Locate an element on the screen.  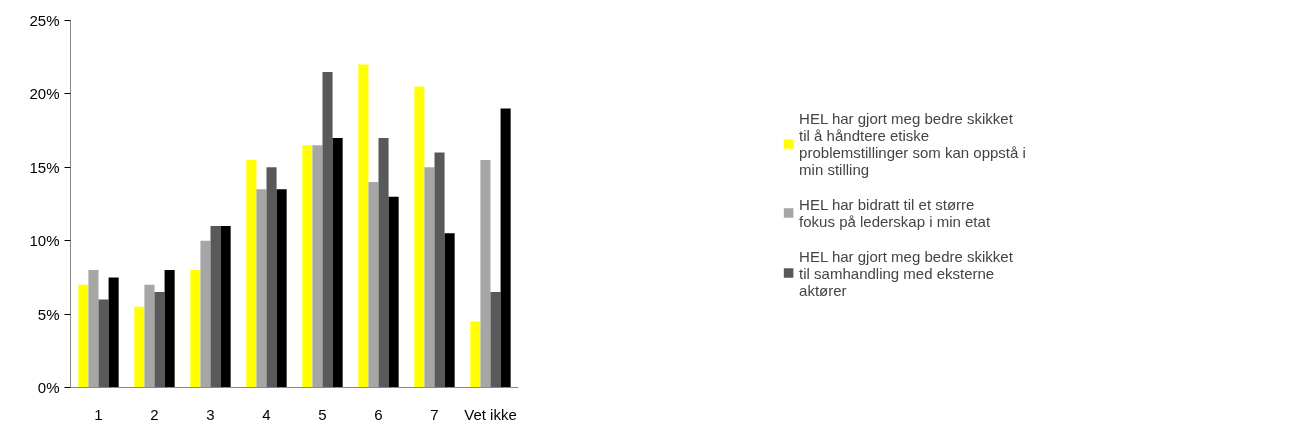
y-tick-label: 25% is located at coordinates (44, 20).